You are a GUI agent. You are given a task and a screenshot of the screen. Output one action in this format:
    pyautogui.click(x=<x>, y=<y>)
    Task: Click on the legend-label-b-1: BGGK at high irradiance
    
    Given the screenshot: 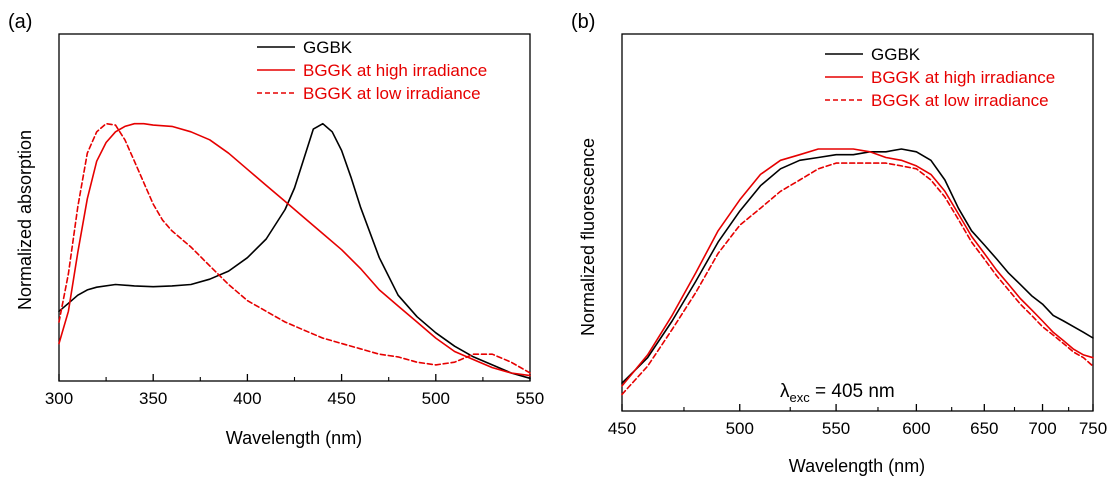 What is the action you would take?
    pyautogui.click(x=963, y=77)
    